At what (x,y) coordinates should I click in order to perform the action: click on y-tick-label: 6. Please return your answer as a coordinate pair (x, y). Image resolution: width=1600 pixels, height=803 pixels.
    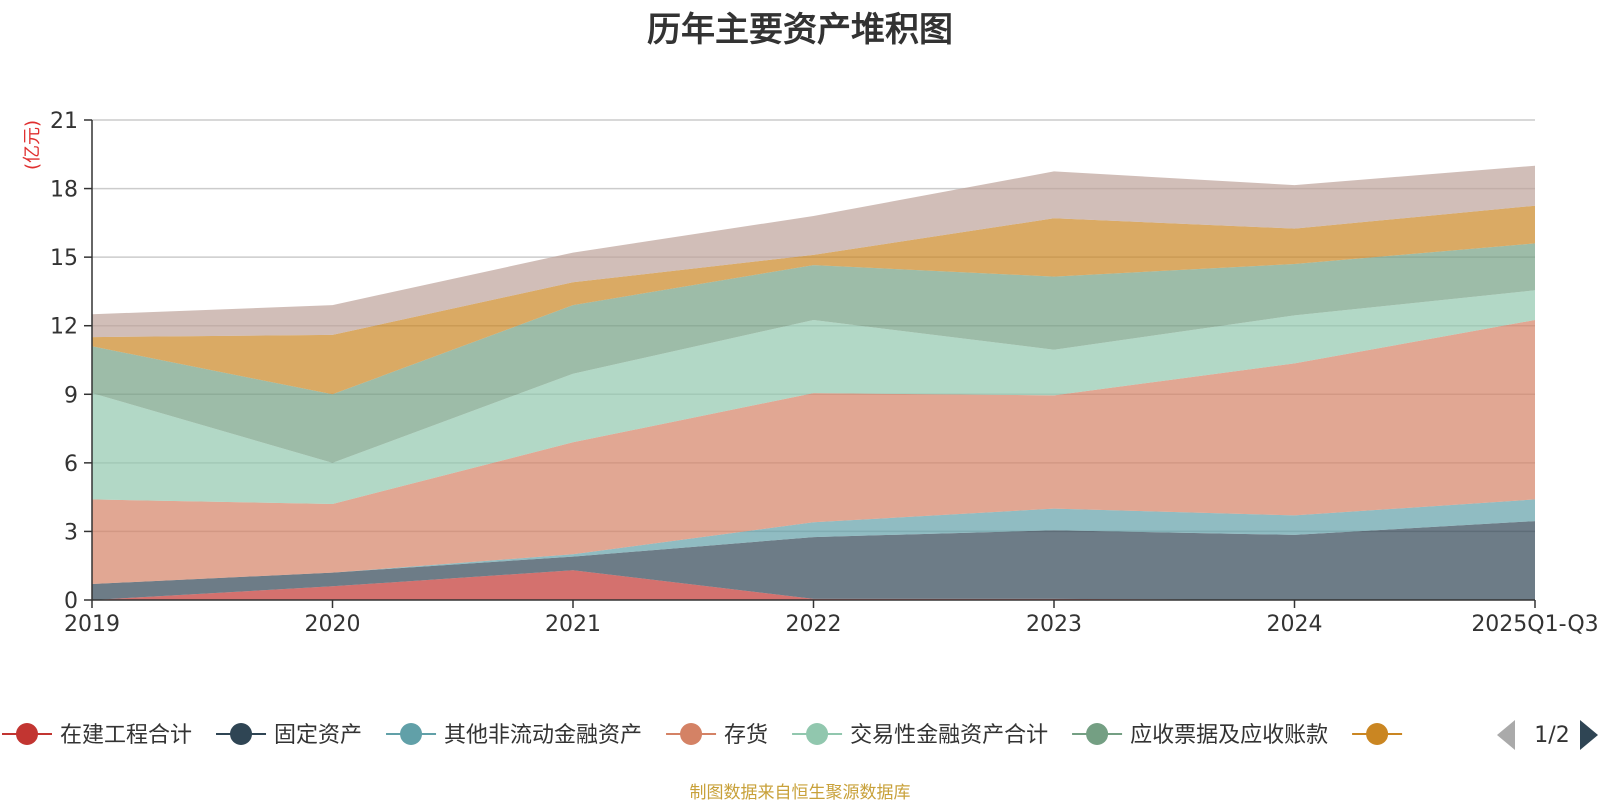
    Looking at the image, I should click on (71, 464).